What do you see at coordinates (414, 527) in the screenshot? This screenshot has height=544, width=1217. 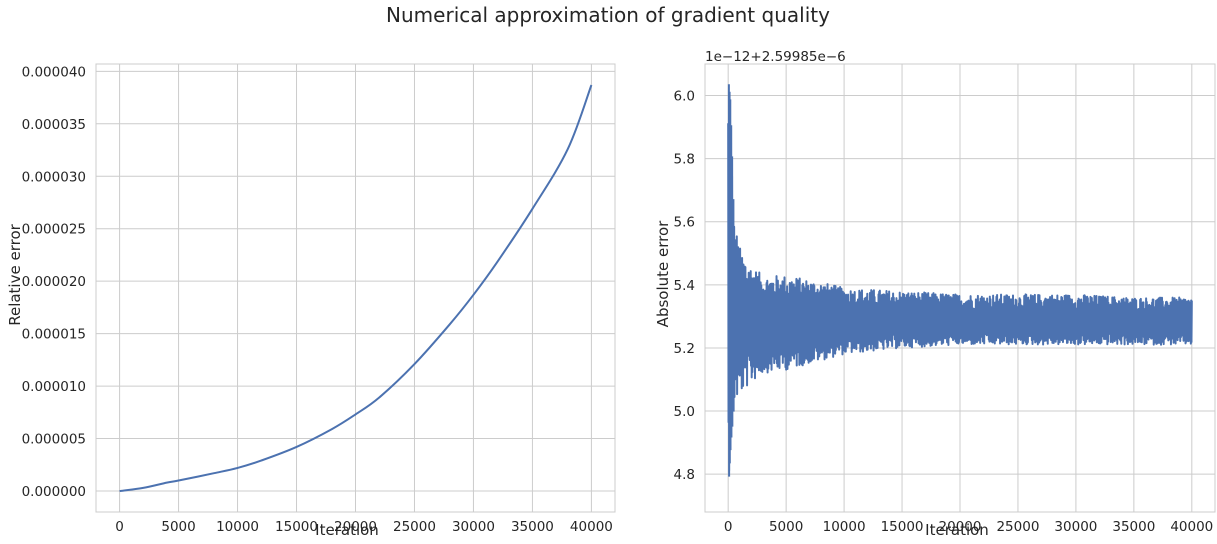 I see `relative-error-x-tick-label: 25000` at bounding box center [414, 527].